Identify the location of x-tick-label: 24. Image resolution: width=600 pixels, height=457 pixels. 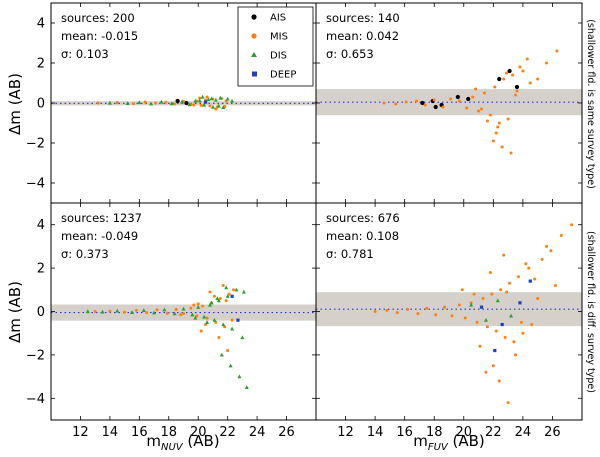
(257, 432).